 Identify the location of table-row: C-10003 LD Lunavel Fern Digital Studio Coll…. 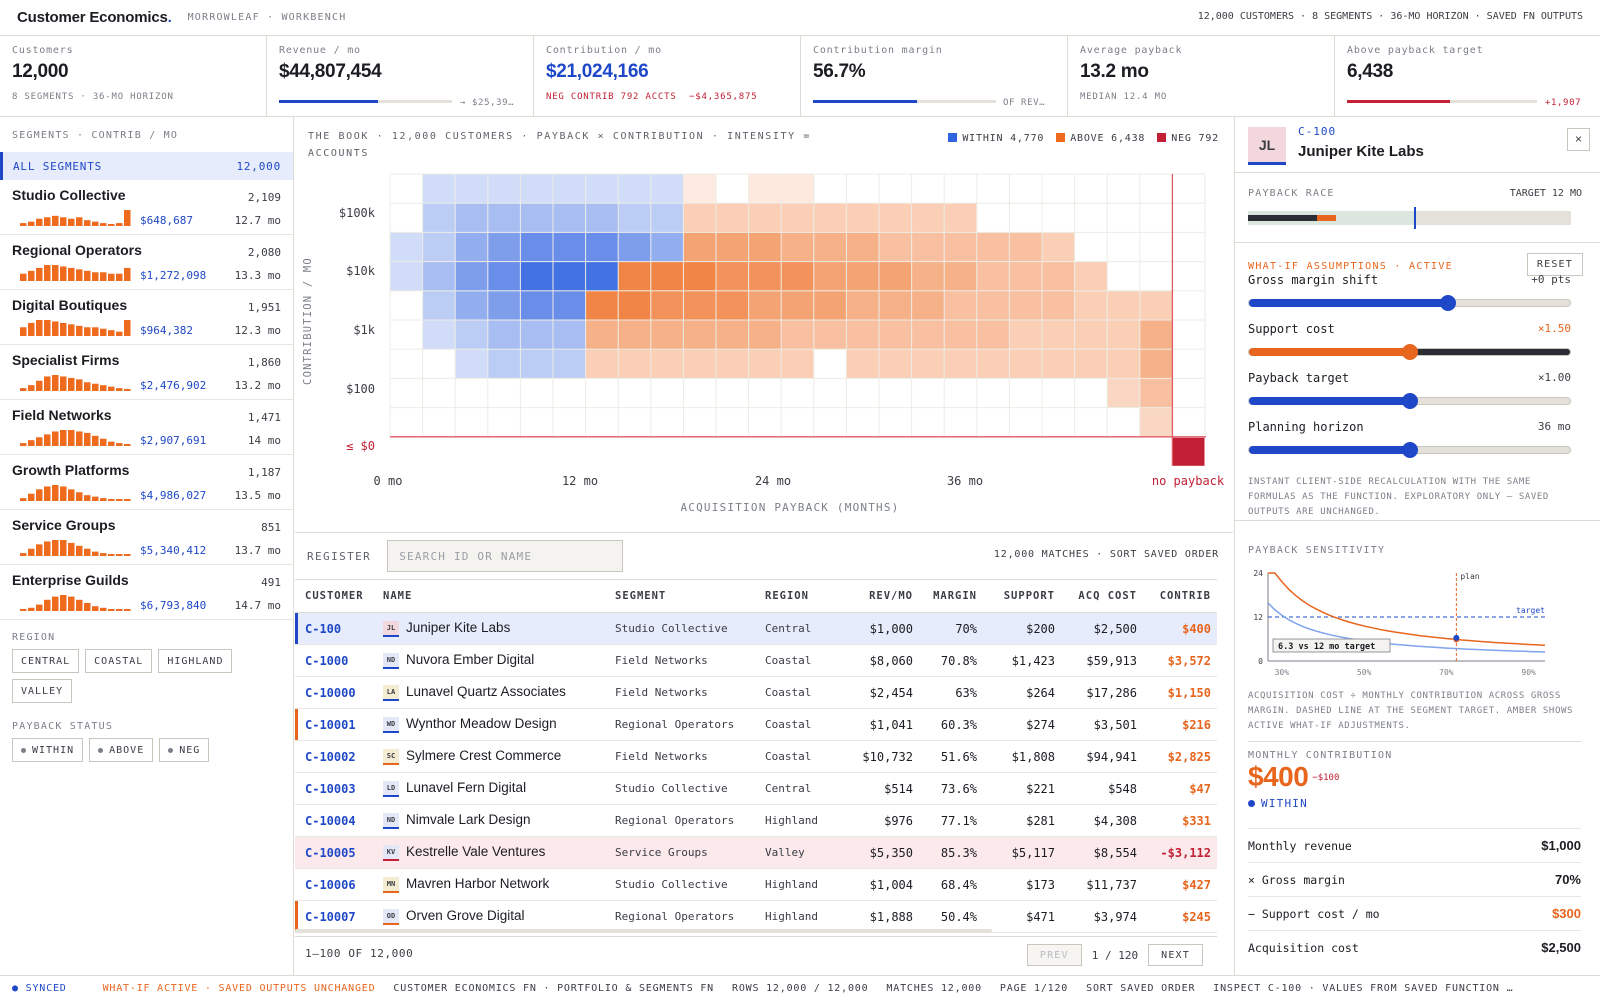
(756, 788).